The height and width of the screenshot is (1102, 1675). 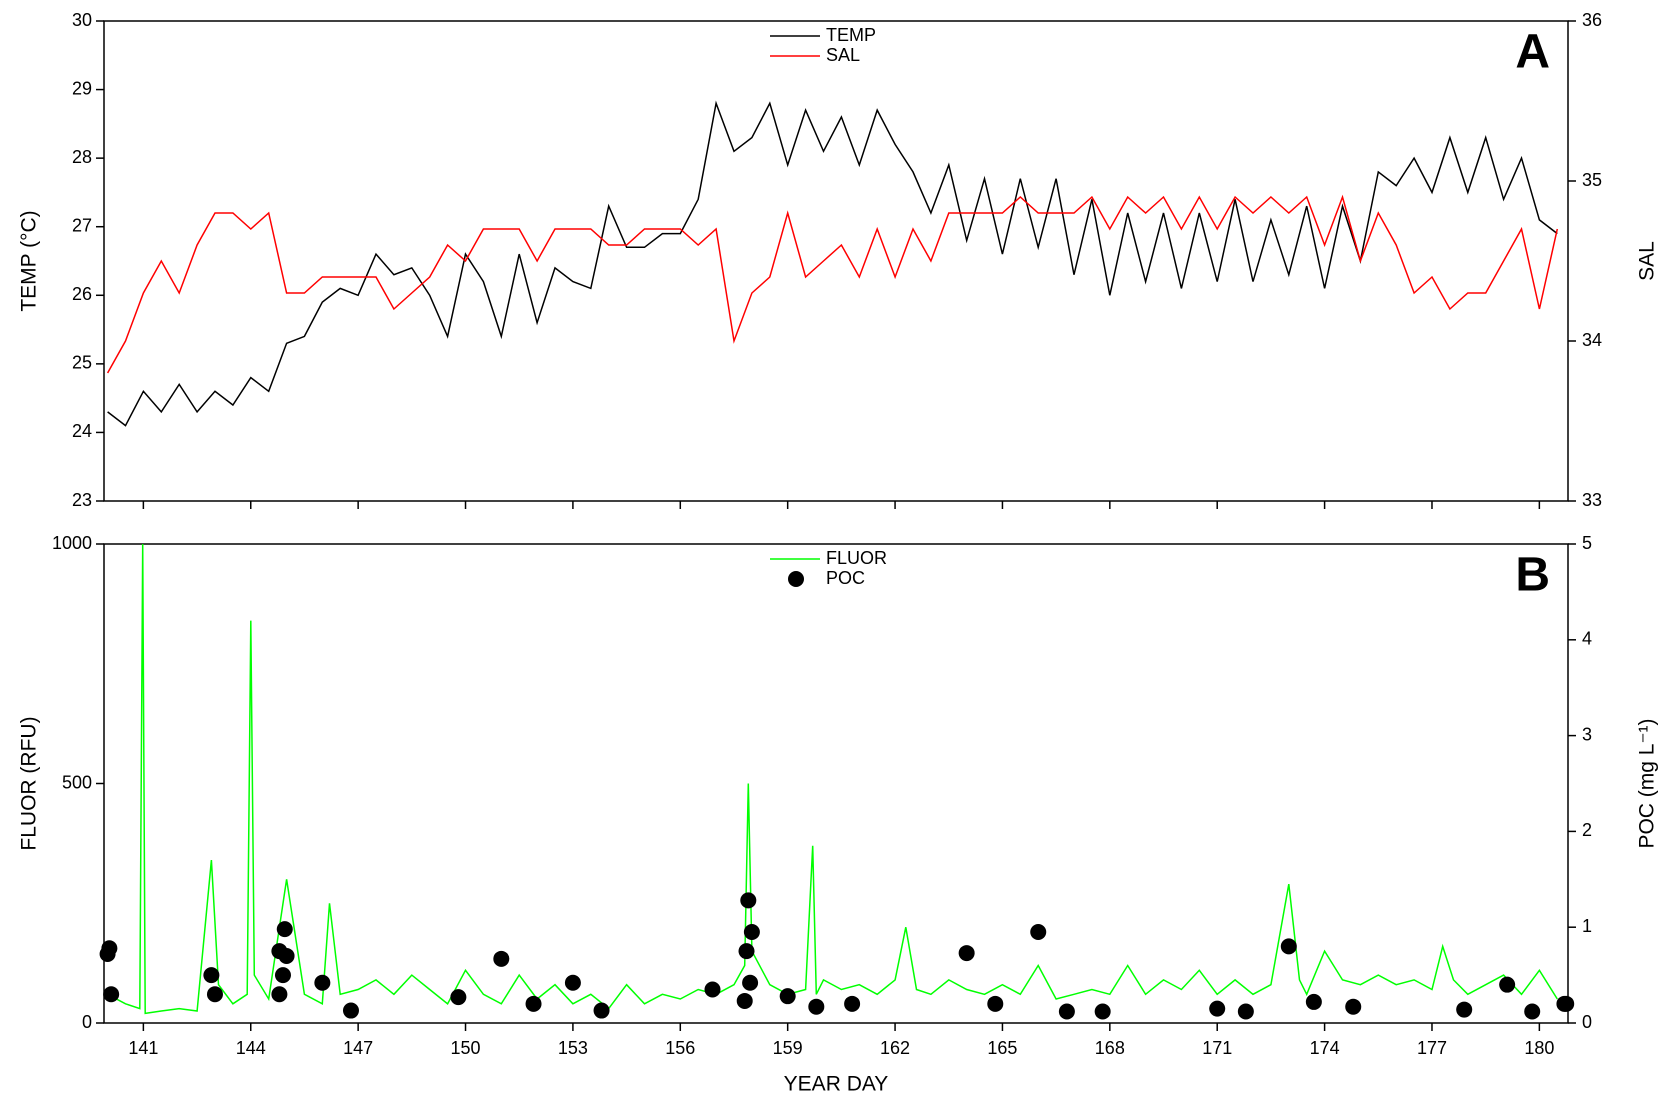 What do you see at coordinates (82, 157) in the screenshot?
I see `y-tick-label: 28` at bounding box center [82, 157].